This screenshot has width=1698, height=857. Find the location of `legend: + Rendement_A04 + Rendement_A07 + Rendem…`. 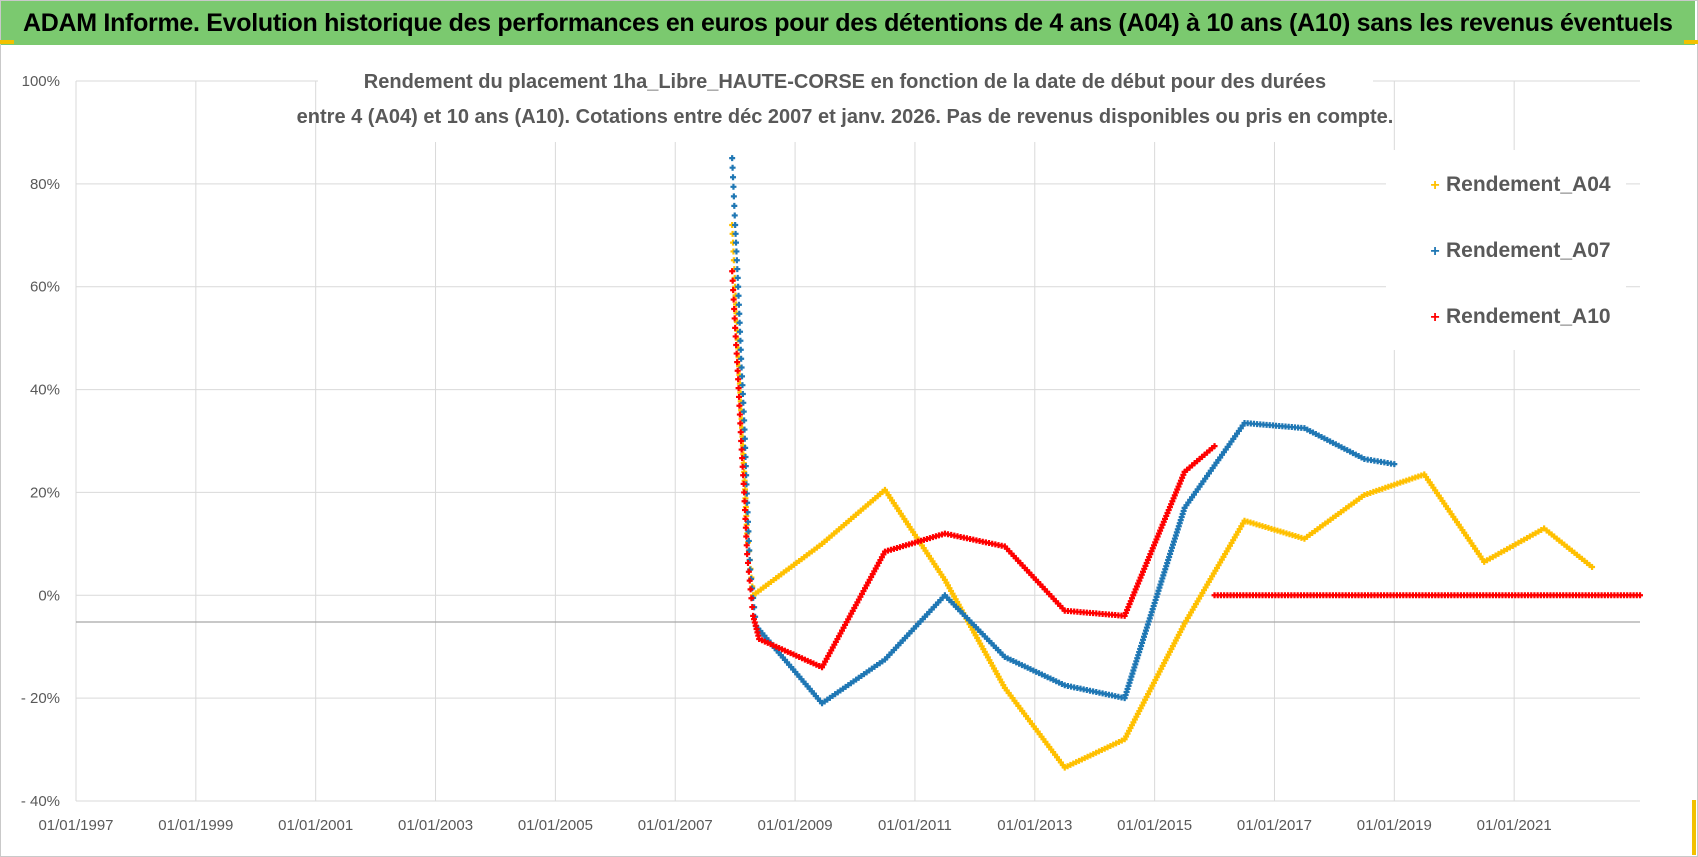

legend: + Rendement_A04 + Rendement_A07 + Rendem… is located at coordinates (1506, 250).